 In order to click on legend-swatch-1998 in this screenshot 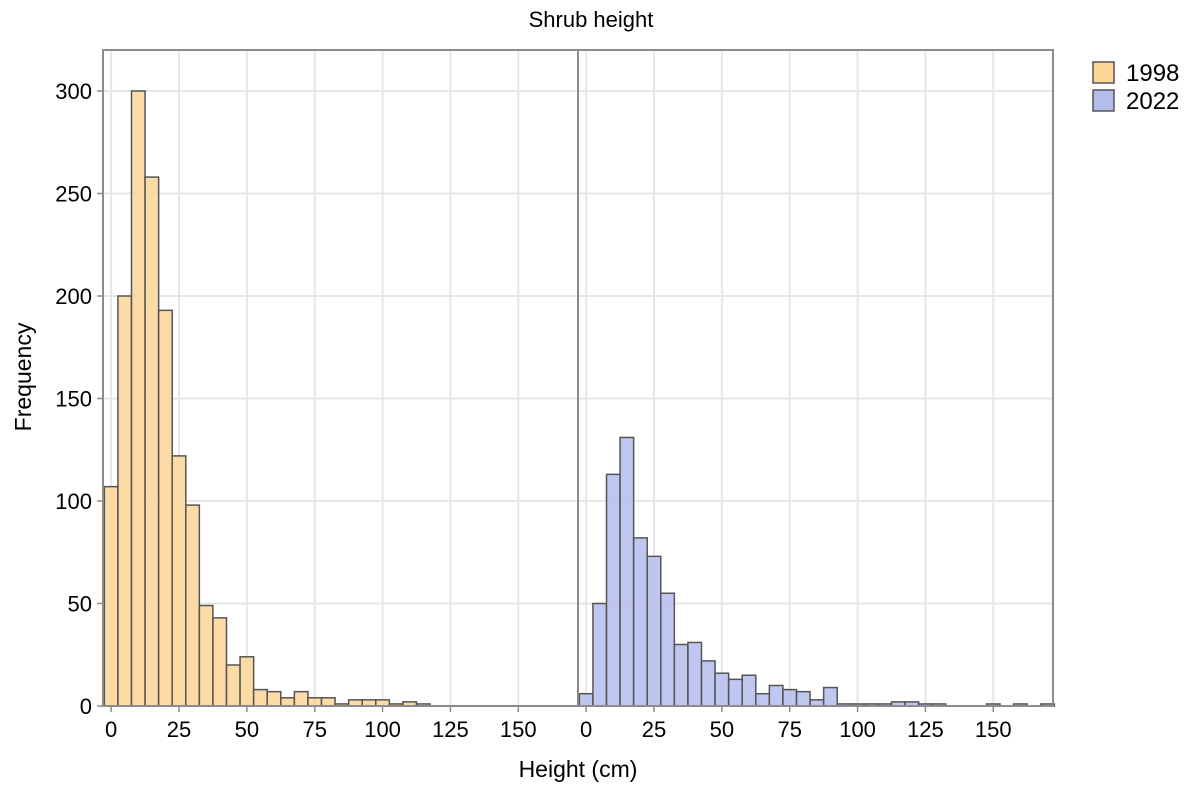, I will do `click(1103, 72)`.